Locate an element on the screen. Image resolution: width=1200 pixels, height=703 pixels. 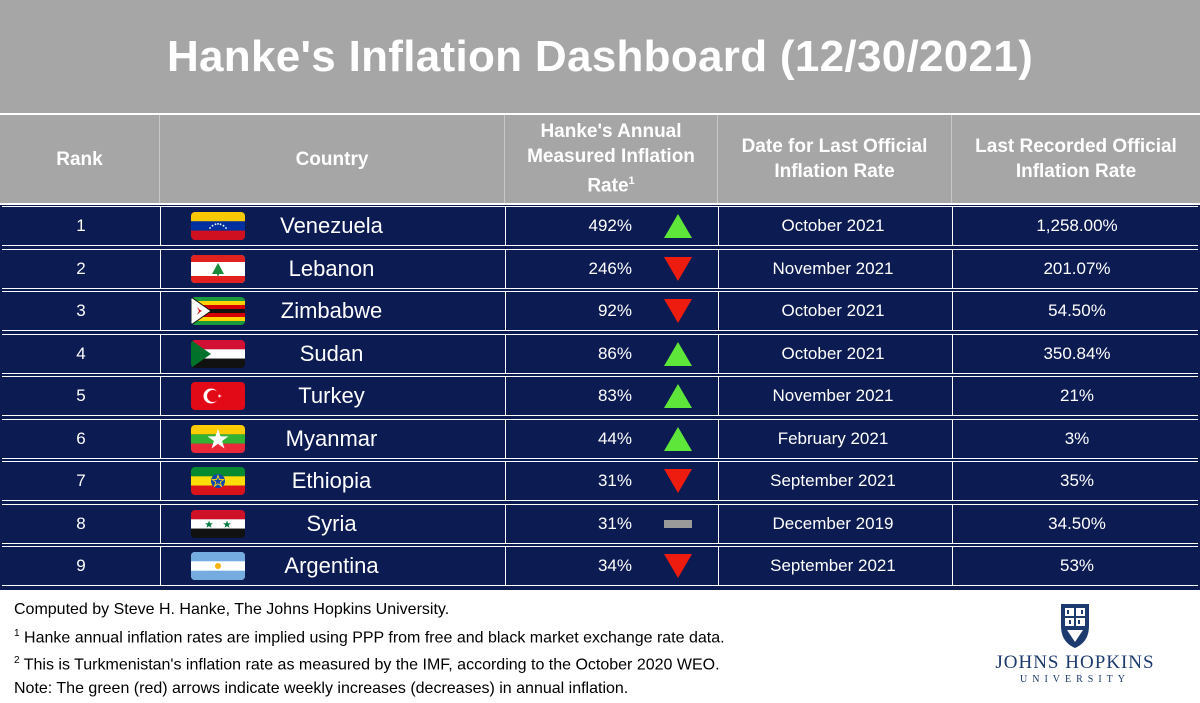
table-row: 8 Syria 31% December 2019 34.50% is located at coordinates (600, 523).